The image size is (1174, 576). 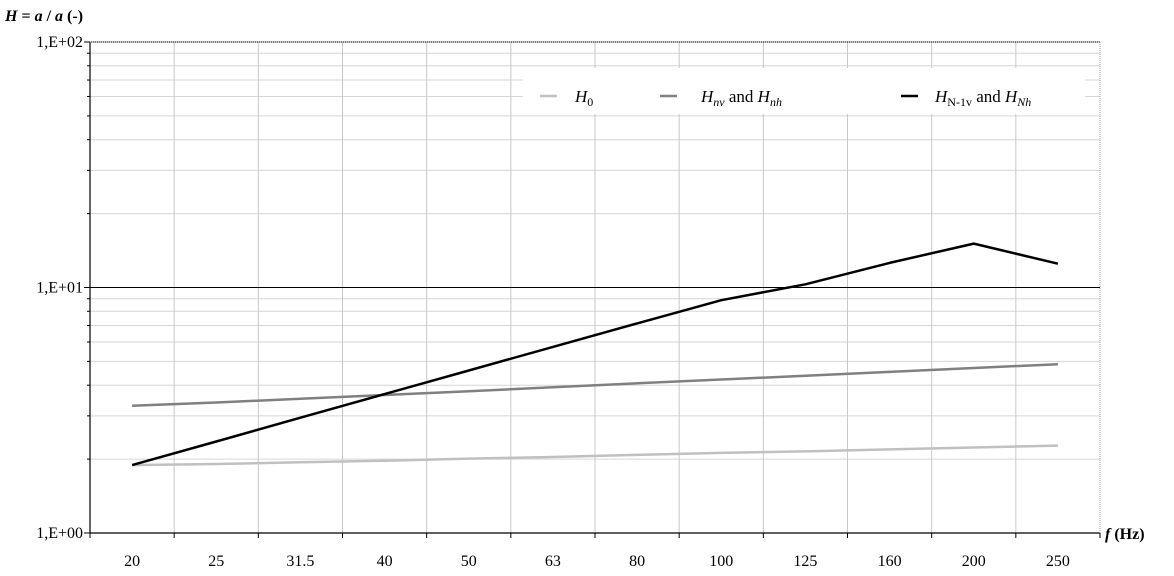 I want to click on x-tick-label: 160, so click(x=890, y=561).